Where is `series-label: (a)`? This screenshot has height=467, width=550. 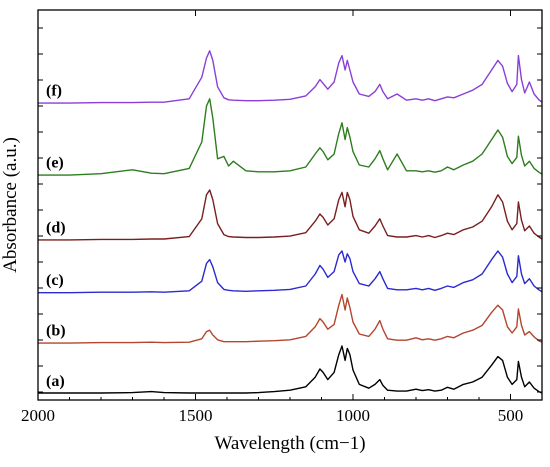 series-label: (a) is located at coordinates (55, 381).